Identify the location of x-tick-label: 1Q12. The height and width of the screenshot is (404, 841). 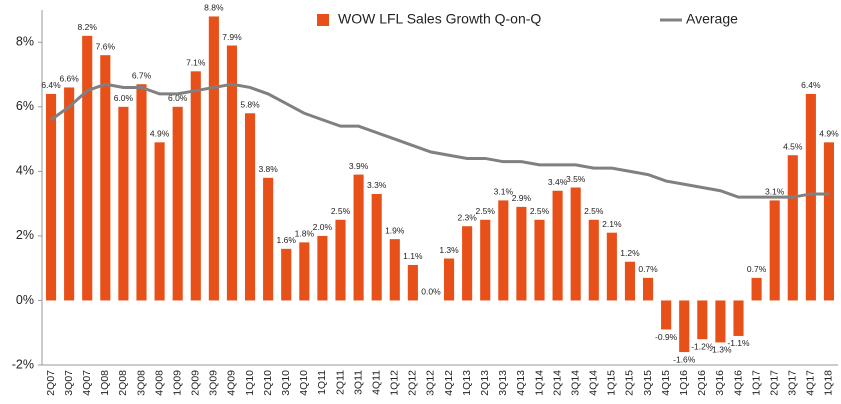
(395, 383).